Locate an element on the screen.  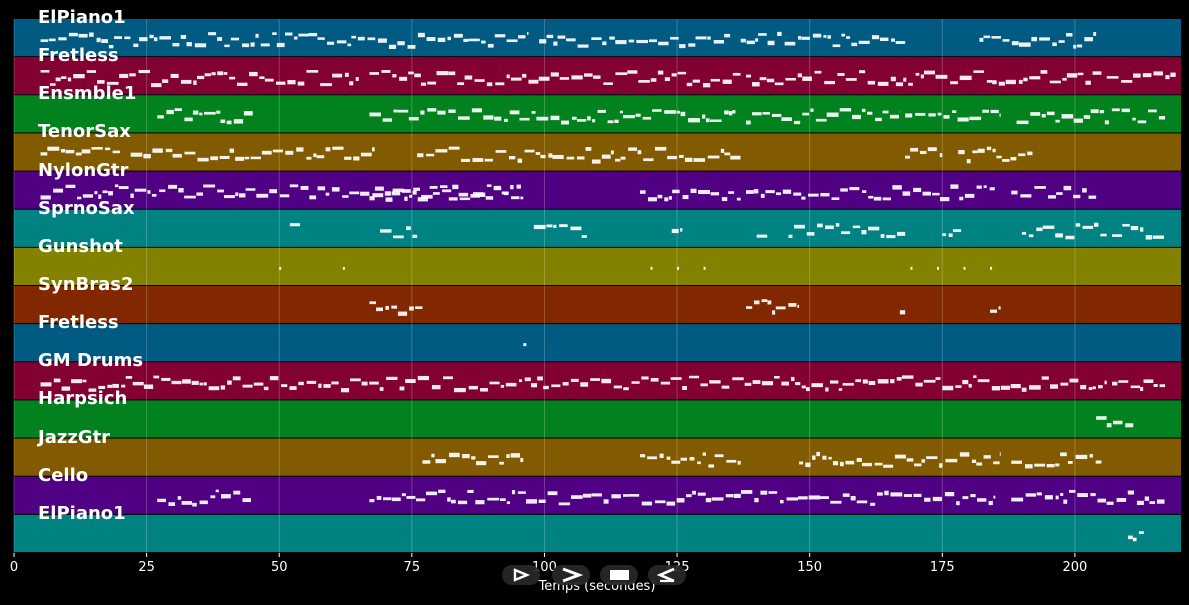
track-label: Fretless is located at coordinates (78, 56).